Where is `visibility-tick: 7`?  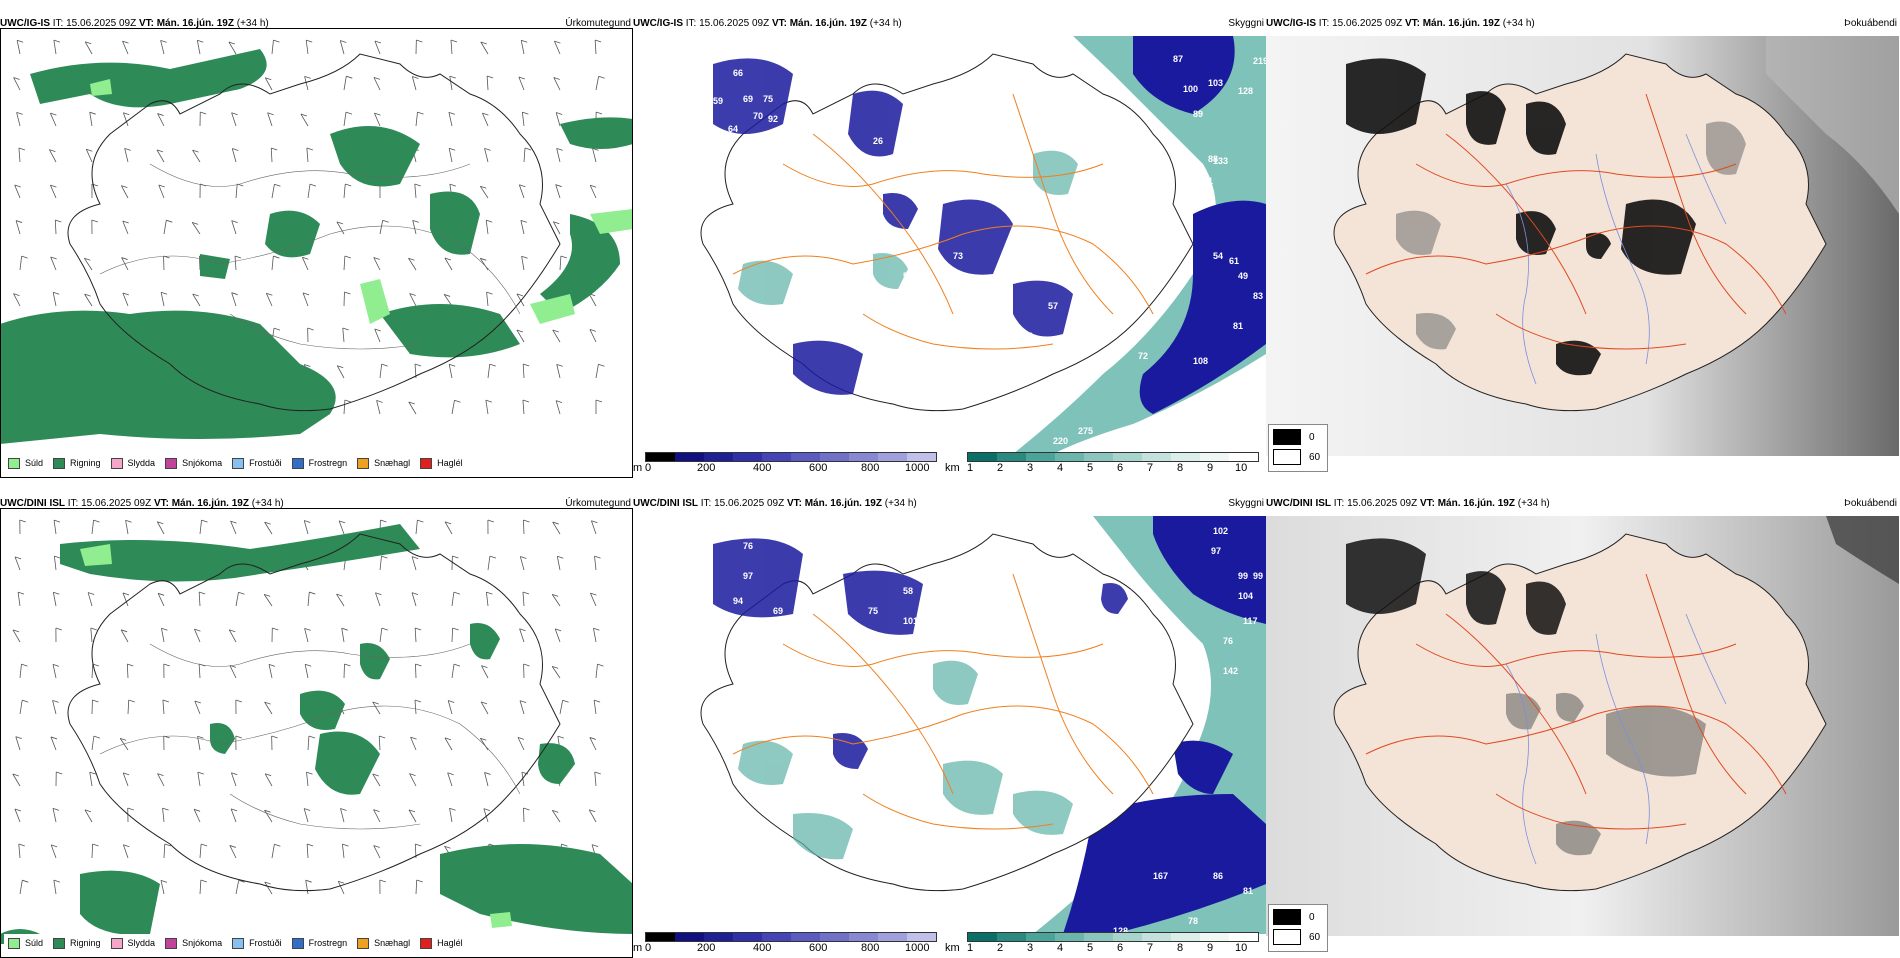 visibility-tick: 7 is located at coordinates (1150, 468).